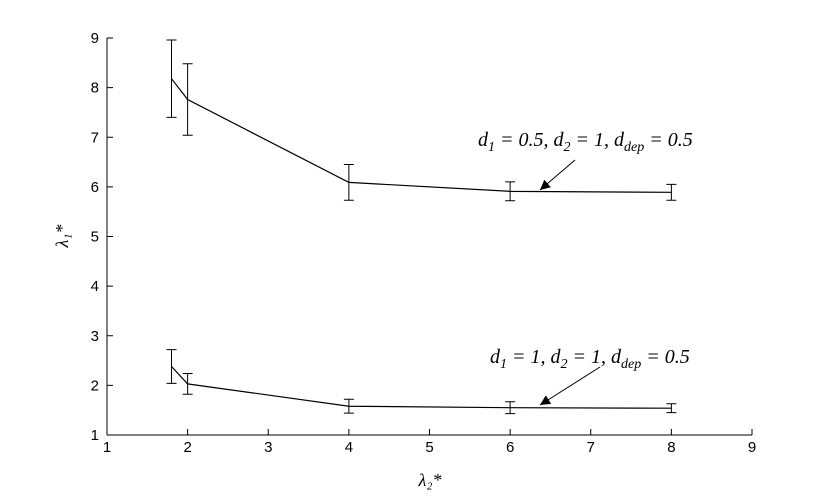 The width and height of the screenshot is (830, 500). Describe the element at coordinates (421, 387) in the screenshot. I see `line` at that location.